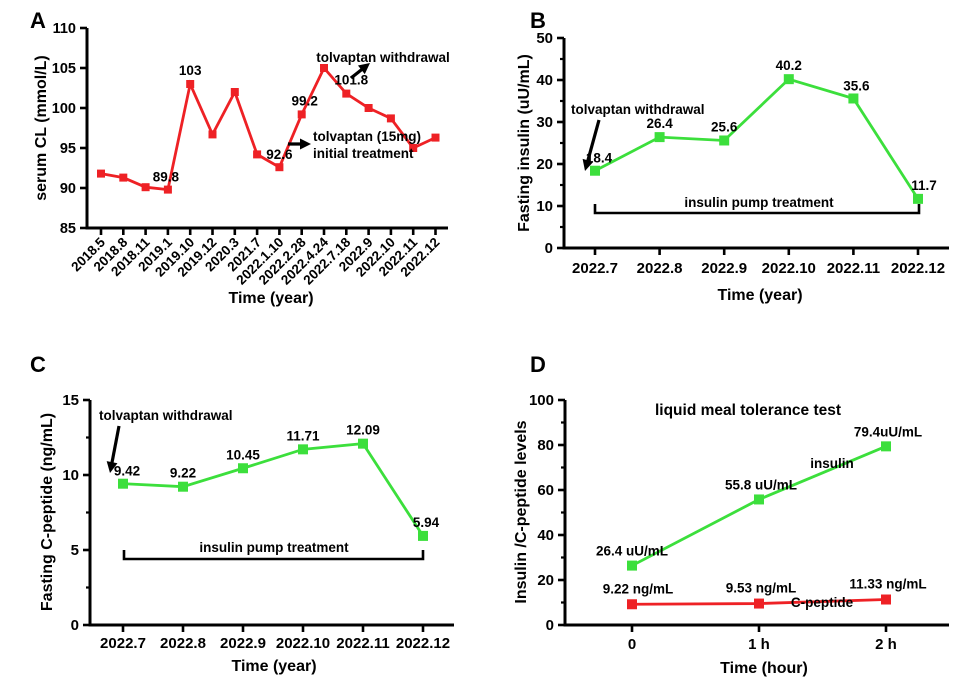 The image size is (954, 681). I want to click on point-label: 25.6, so click(724, 126).